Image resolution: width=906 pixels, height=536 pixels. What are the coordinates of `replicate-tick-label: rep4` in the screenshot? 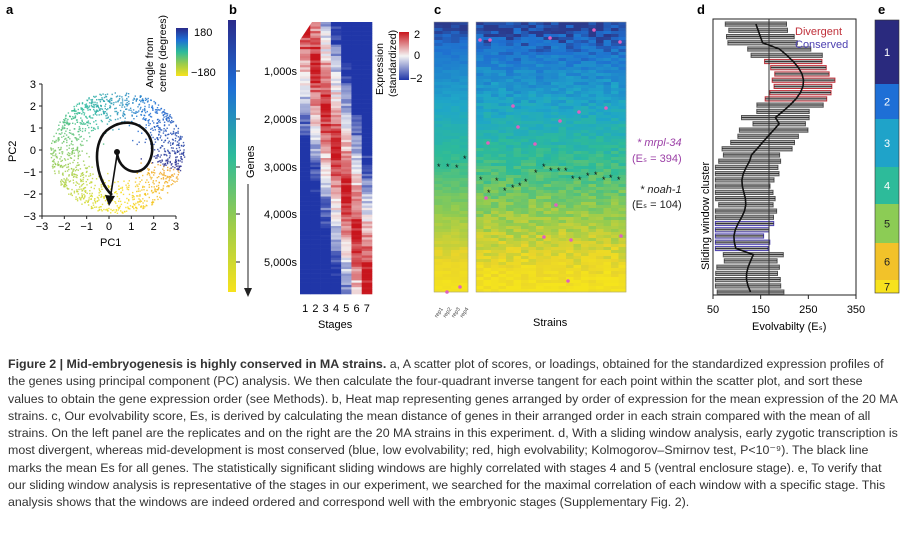 It's located at (464, 313).